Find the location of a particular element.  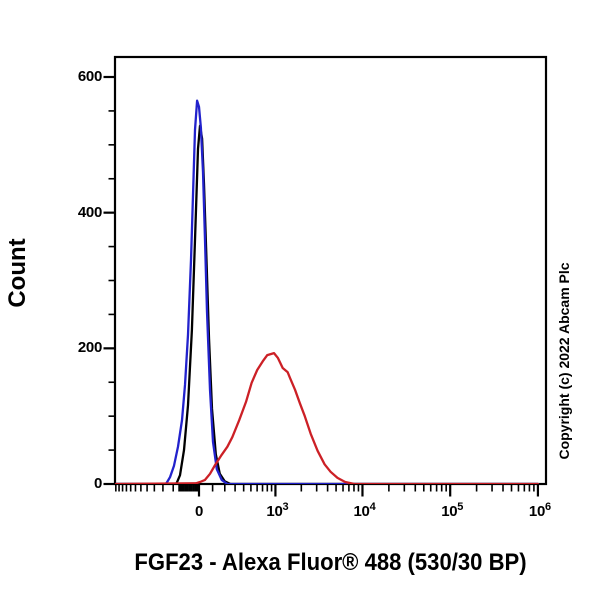

y-tick-label-0: 0 is located at coordinates (97, 483).